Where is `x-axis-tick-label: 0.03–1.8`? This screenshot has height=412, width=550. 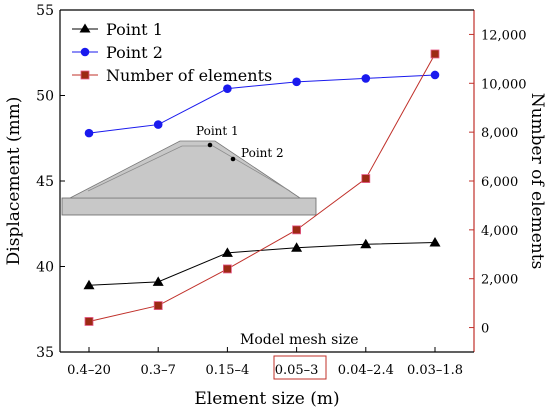
x-axis-tick-label: 0.03–1.8 is located at coordinates (435, 370).